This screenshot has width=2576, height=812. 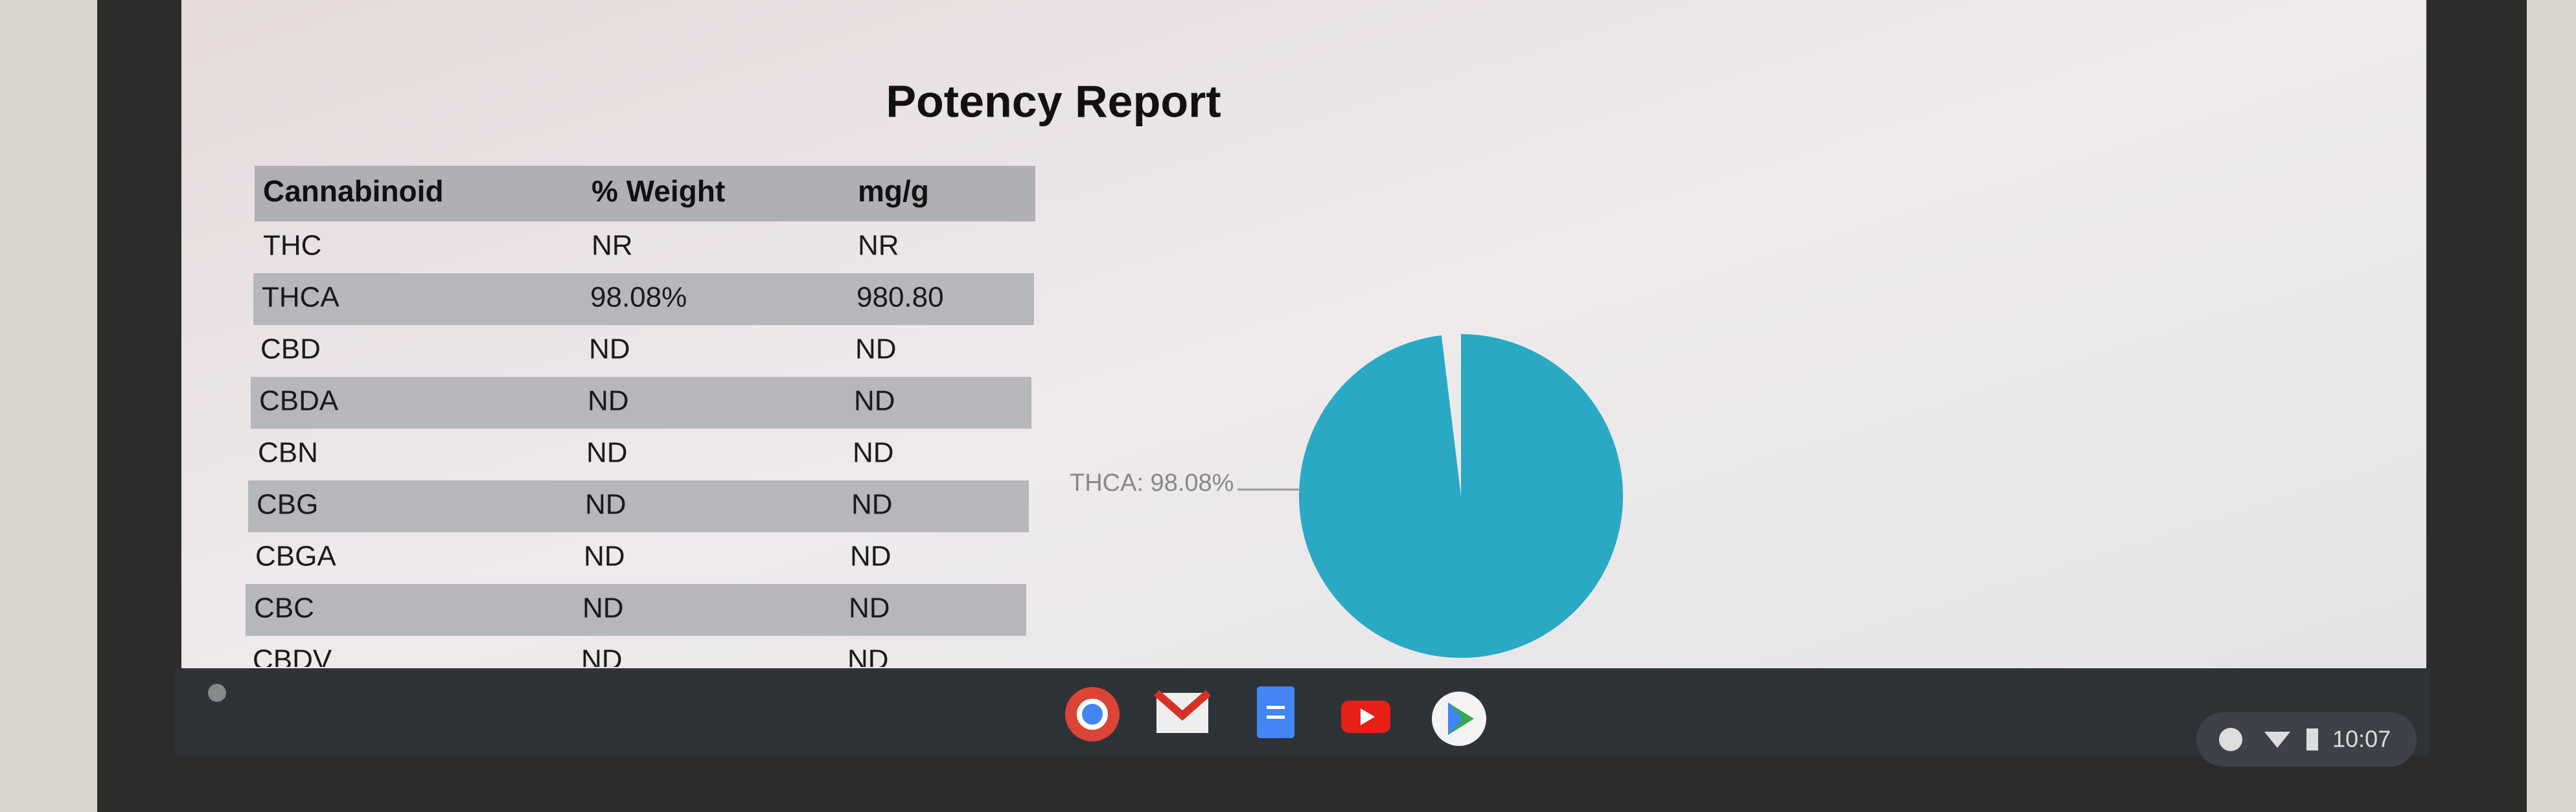 I want to click on wifi-icon, so click(x=2277, y=740).